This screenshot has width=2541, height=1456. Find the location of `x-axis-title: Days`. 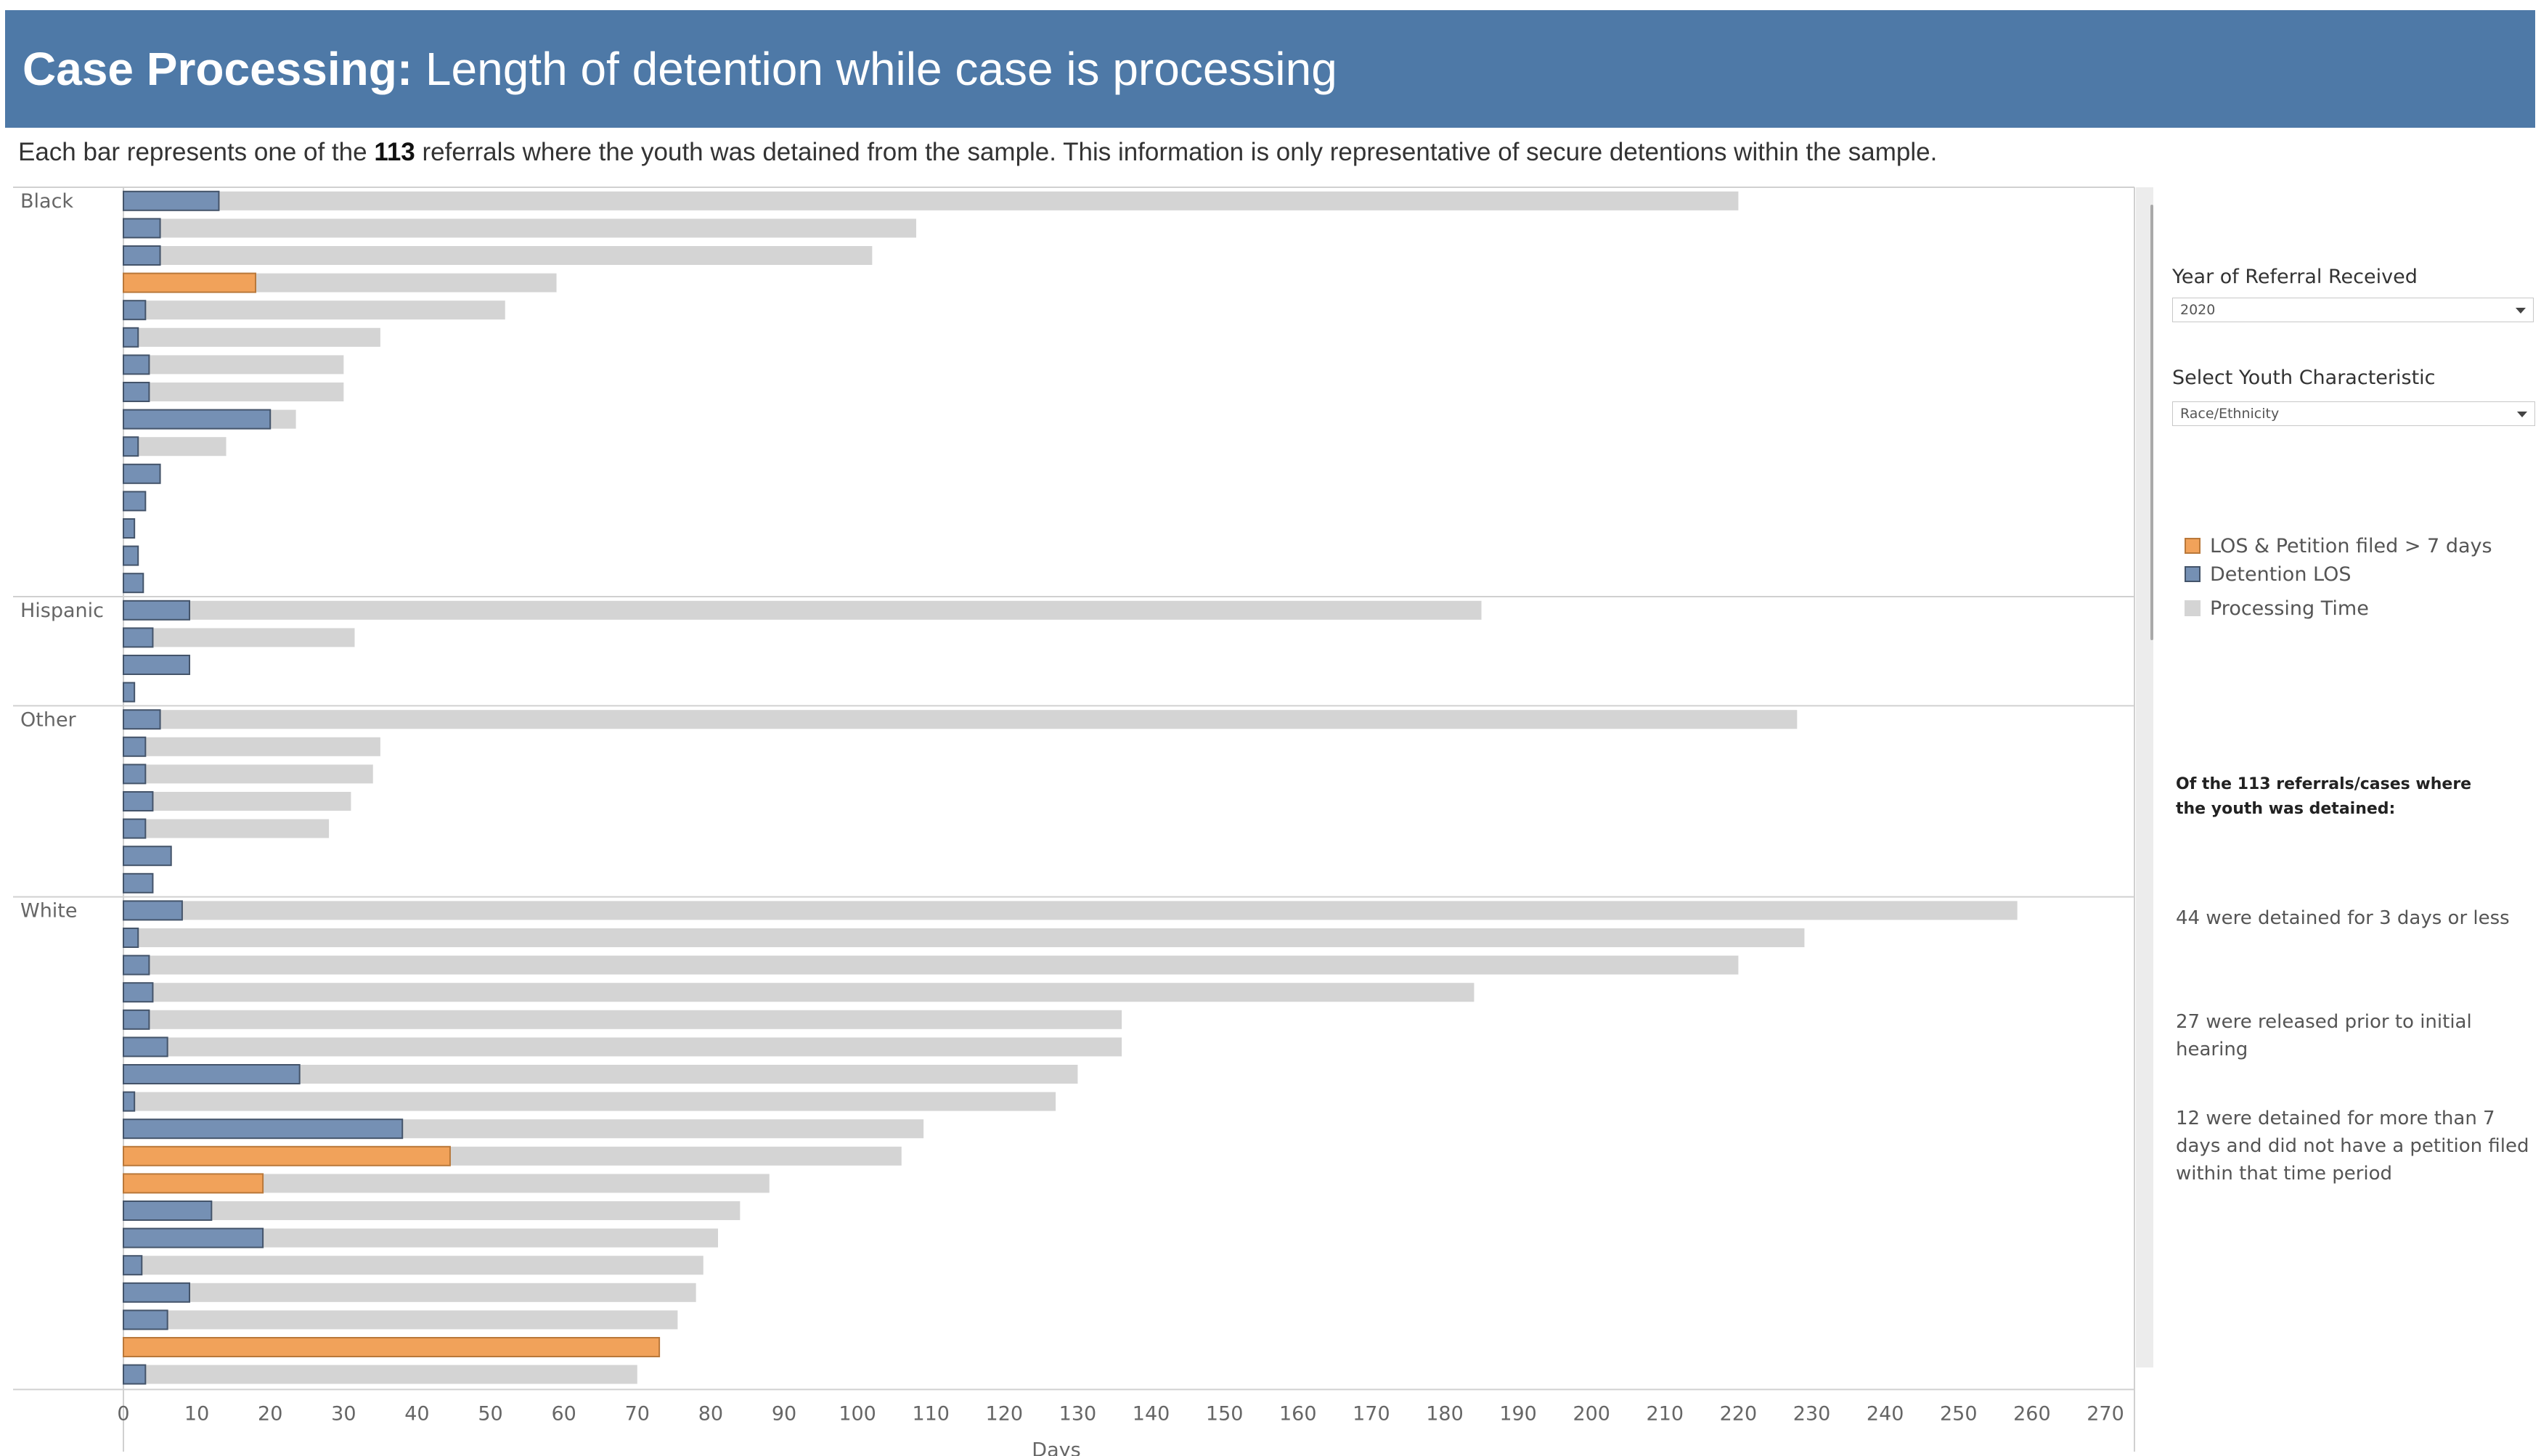

x-axis-title: Days is located at coordinates (1056, 1447).